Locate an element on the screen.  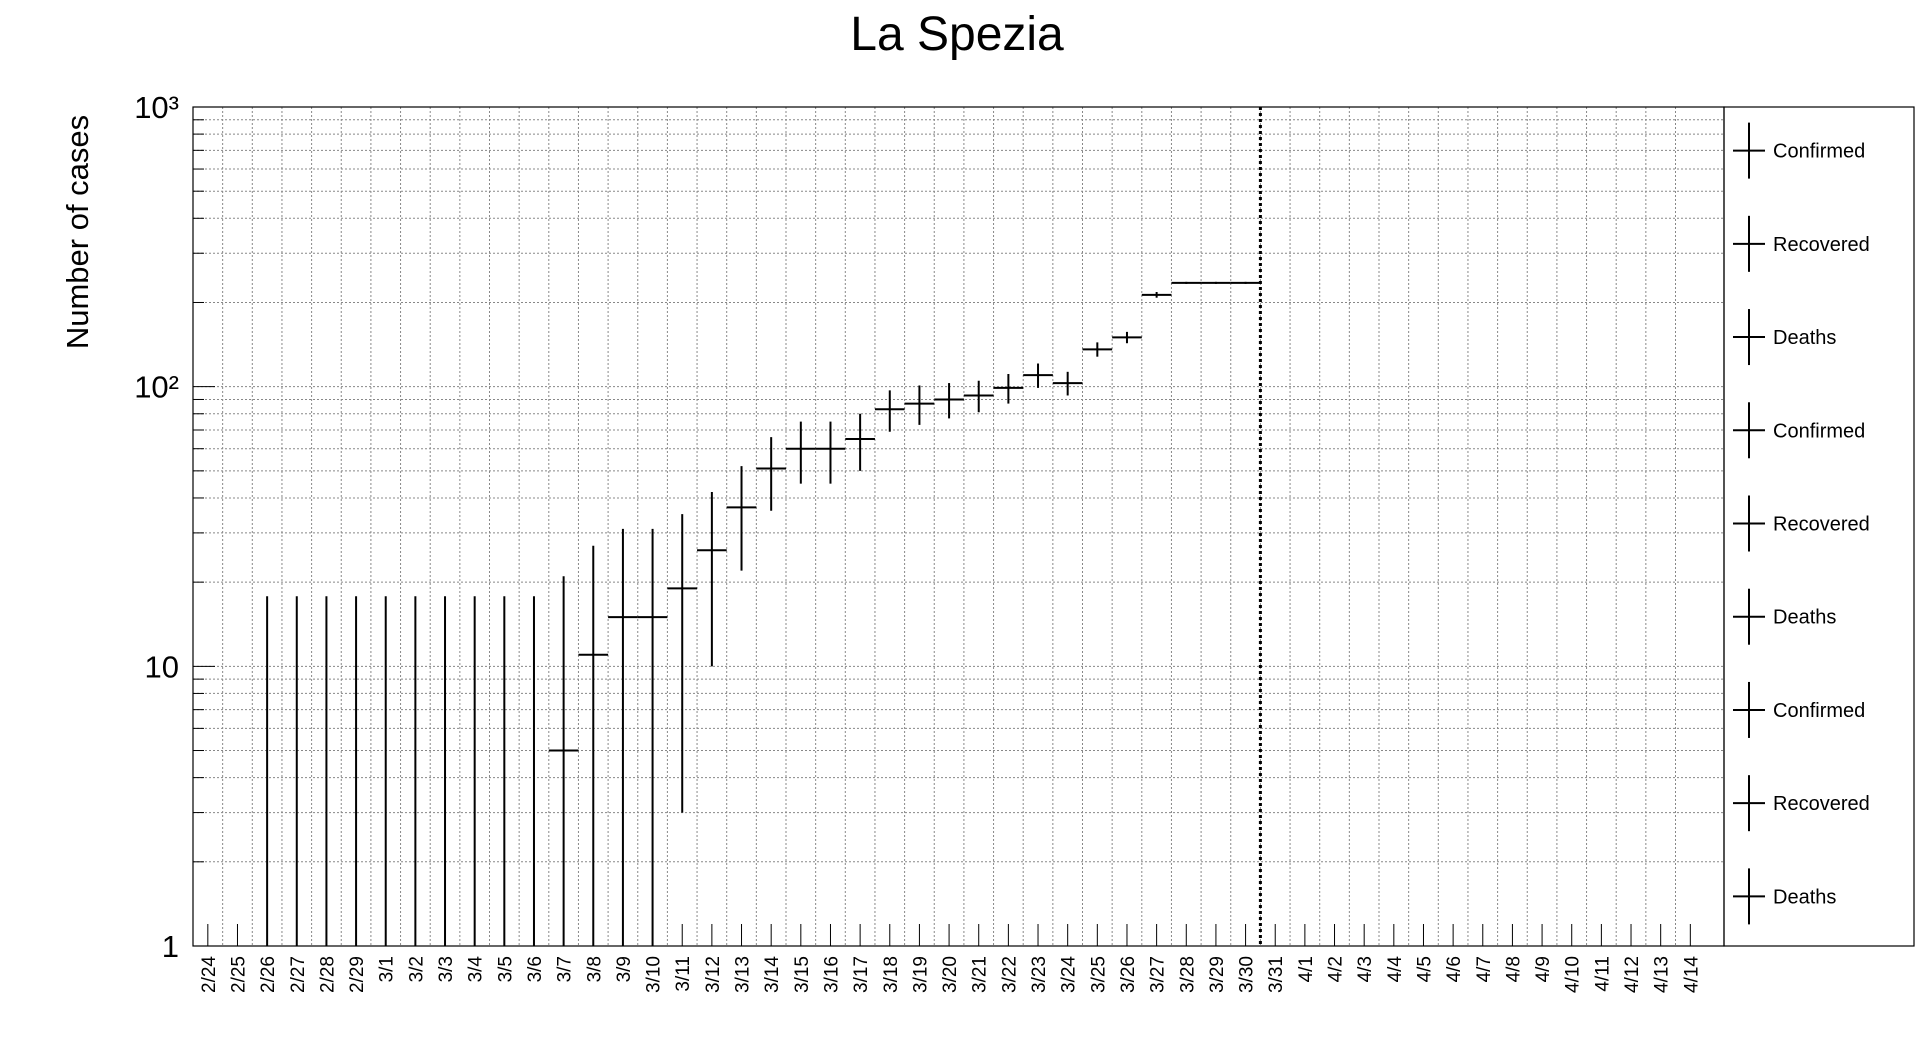
legend-box is located at coordinates (1819, 526).